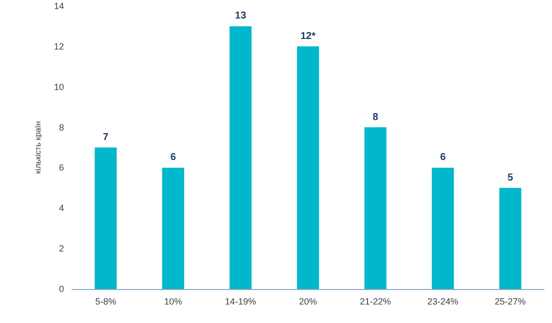 The height and width of the screenshot is (323, 552). What do you see at coordinates (442, 301) in the screenshot?
I see `x-tick-label: 23-24%` at bounding box center [442, 301].